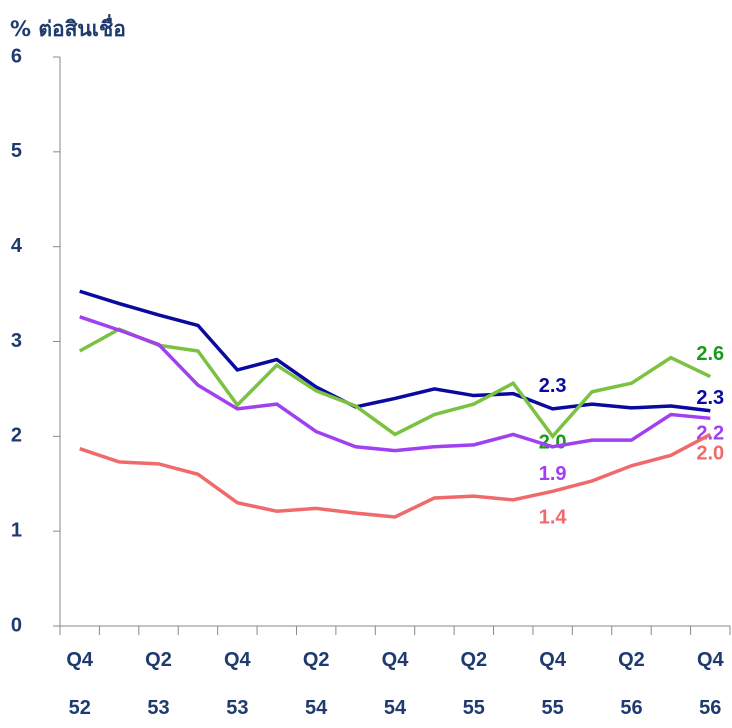  Describe the element at coordinates (158, 684) in the screenshot. I see `x-tick-label: Q2 53` at that location.